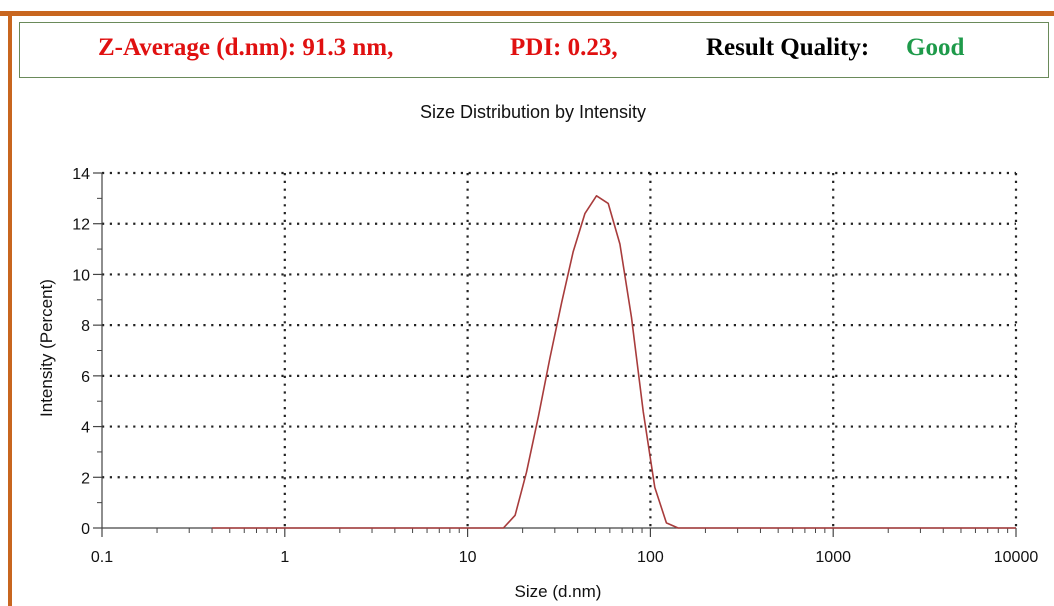 This screenshot has width=1054, height=606. Describe the element at coordinates (85, 529) in the screenshot. I see `y-tick-label: 0` at that location.